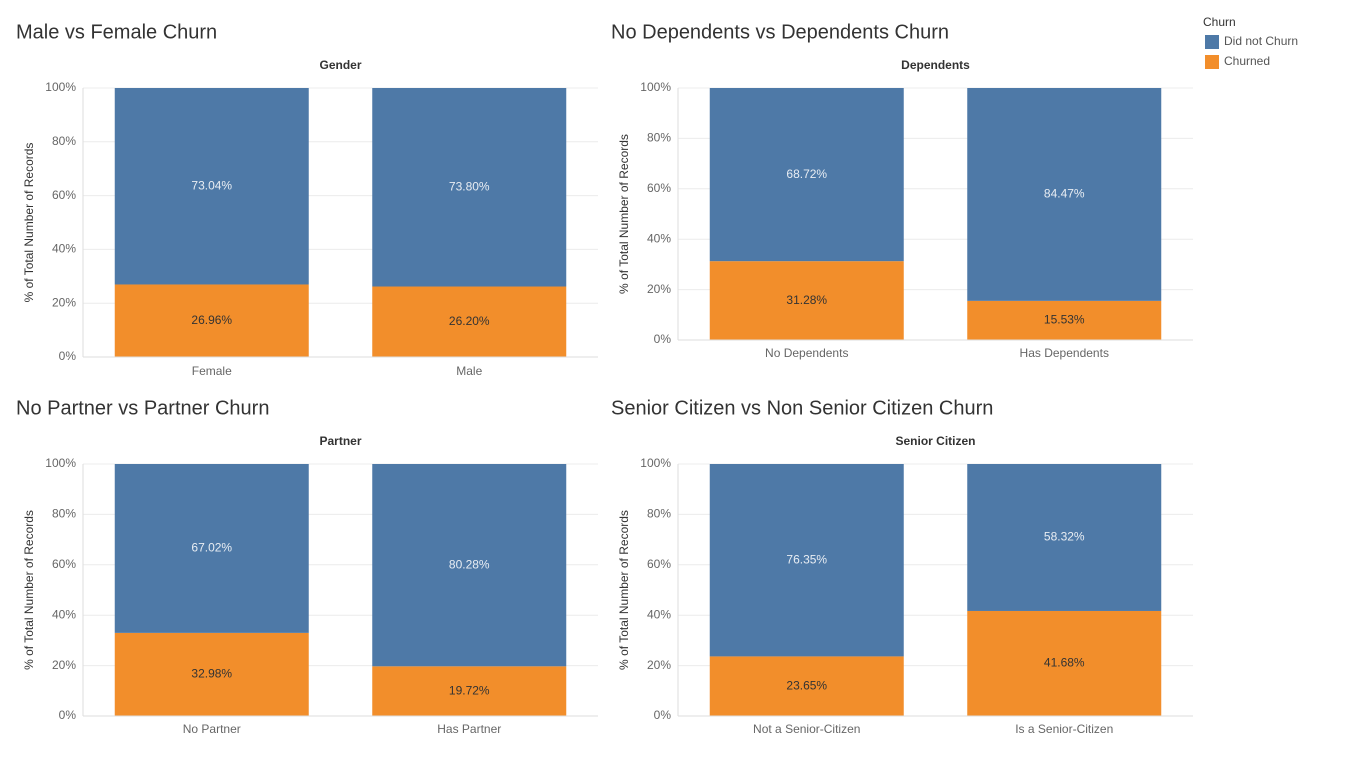  I want to click on x-tick-label: Not a Senior-Citizen, so click(806, 729).